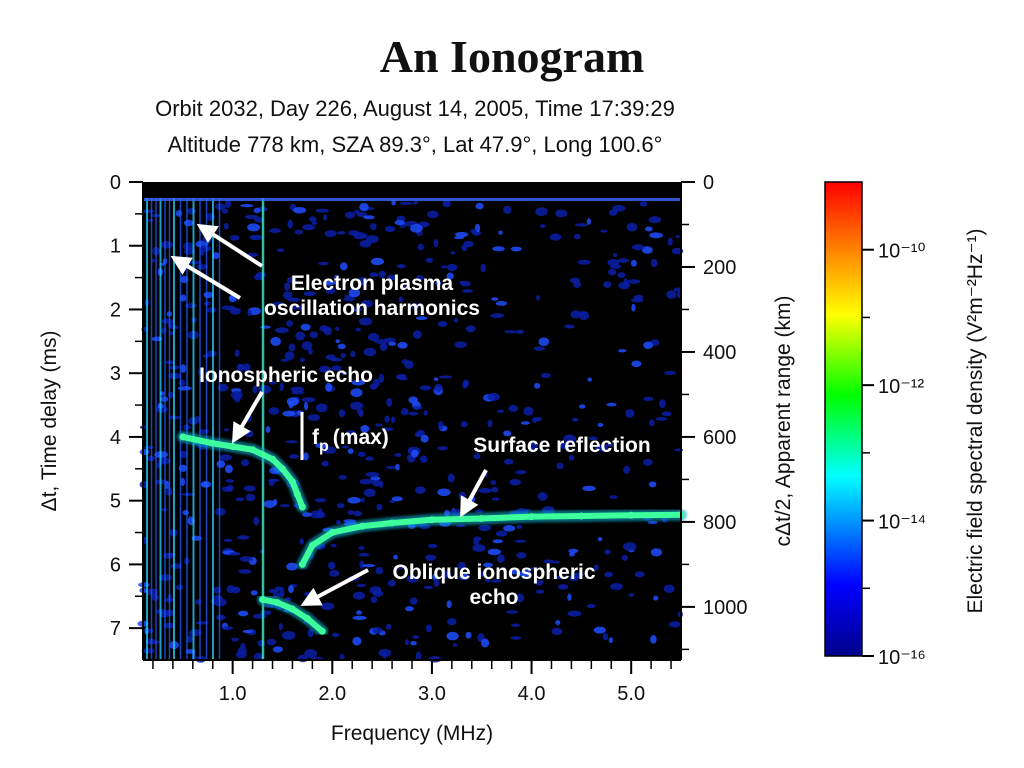 The height and width of the screenshot is (768, 1024). I want to click on y-axis-label-left: Δt, Time delay (ms), so click(49, 421).